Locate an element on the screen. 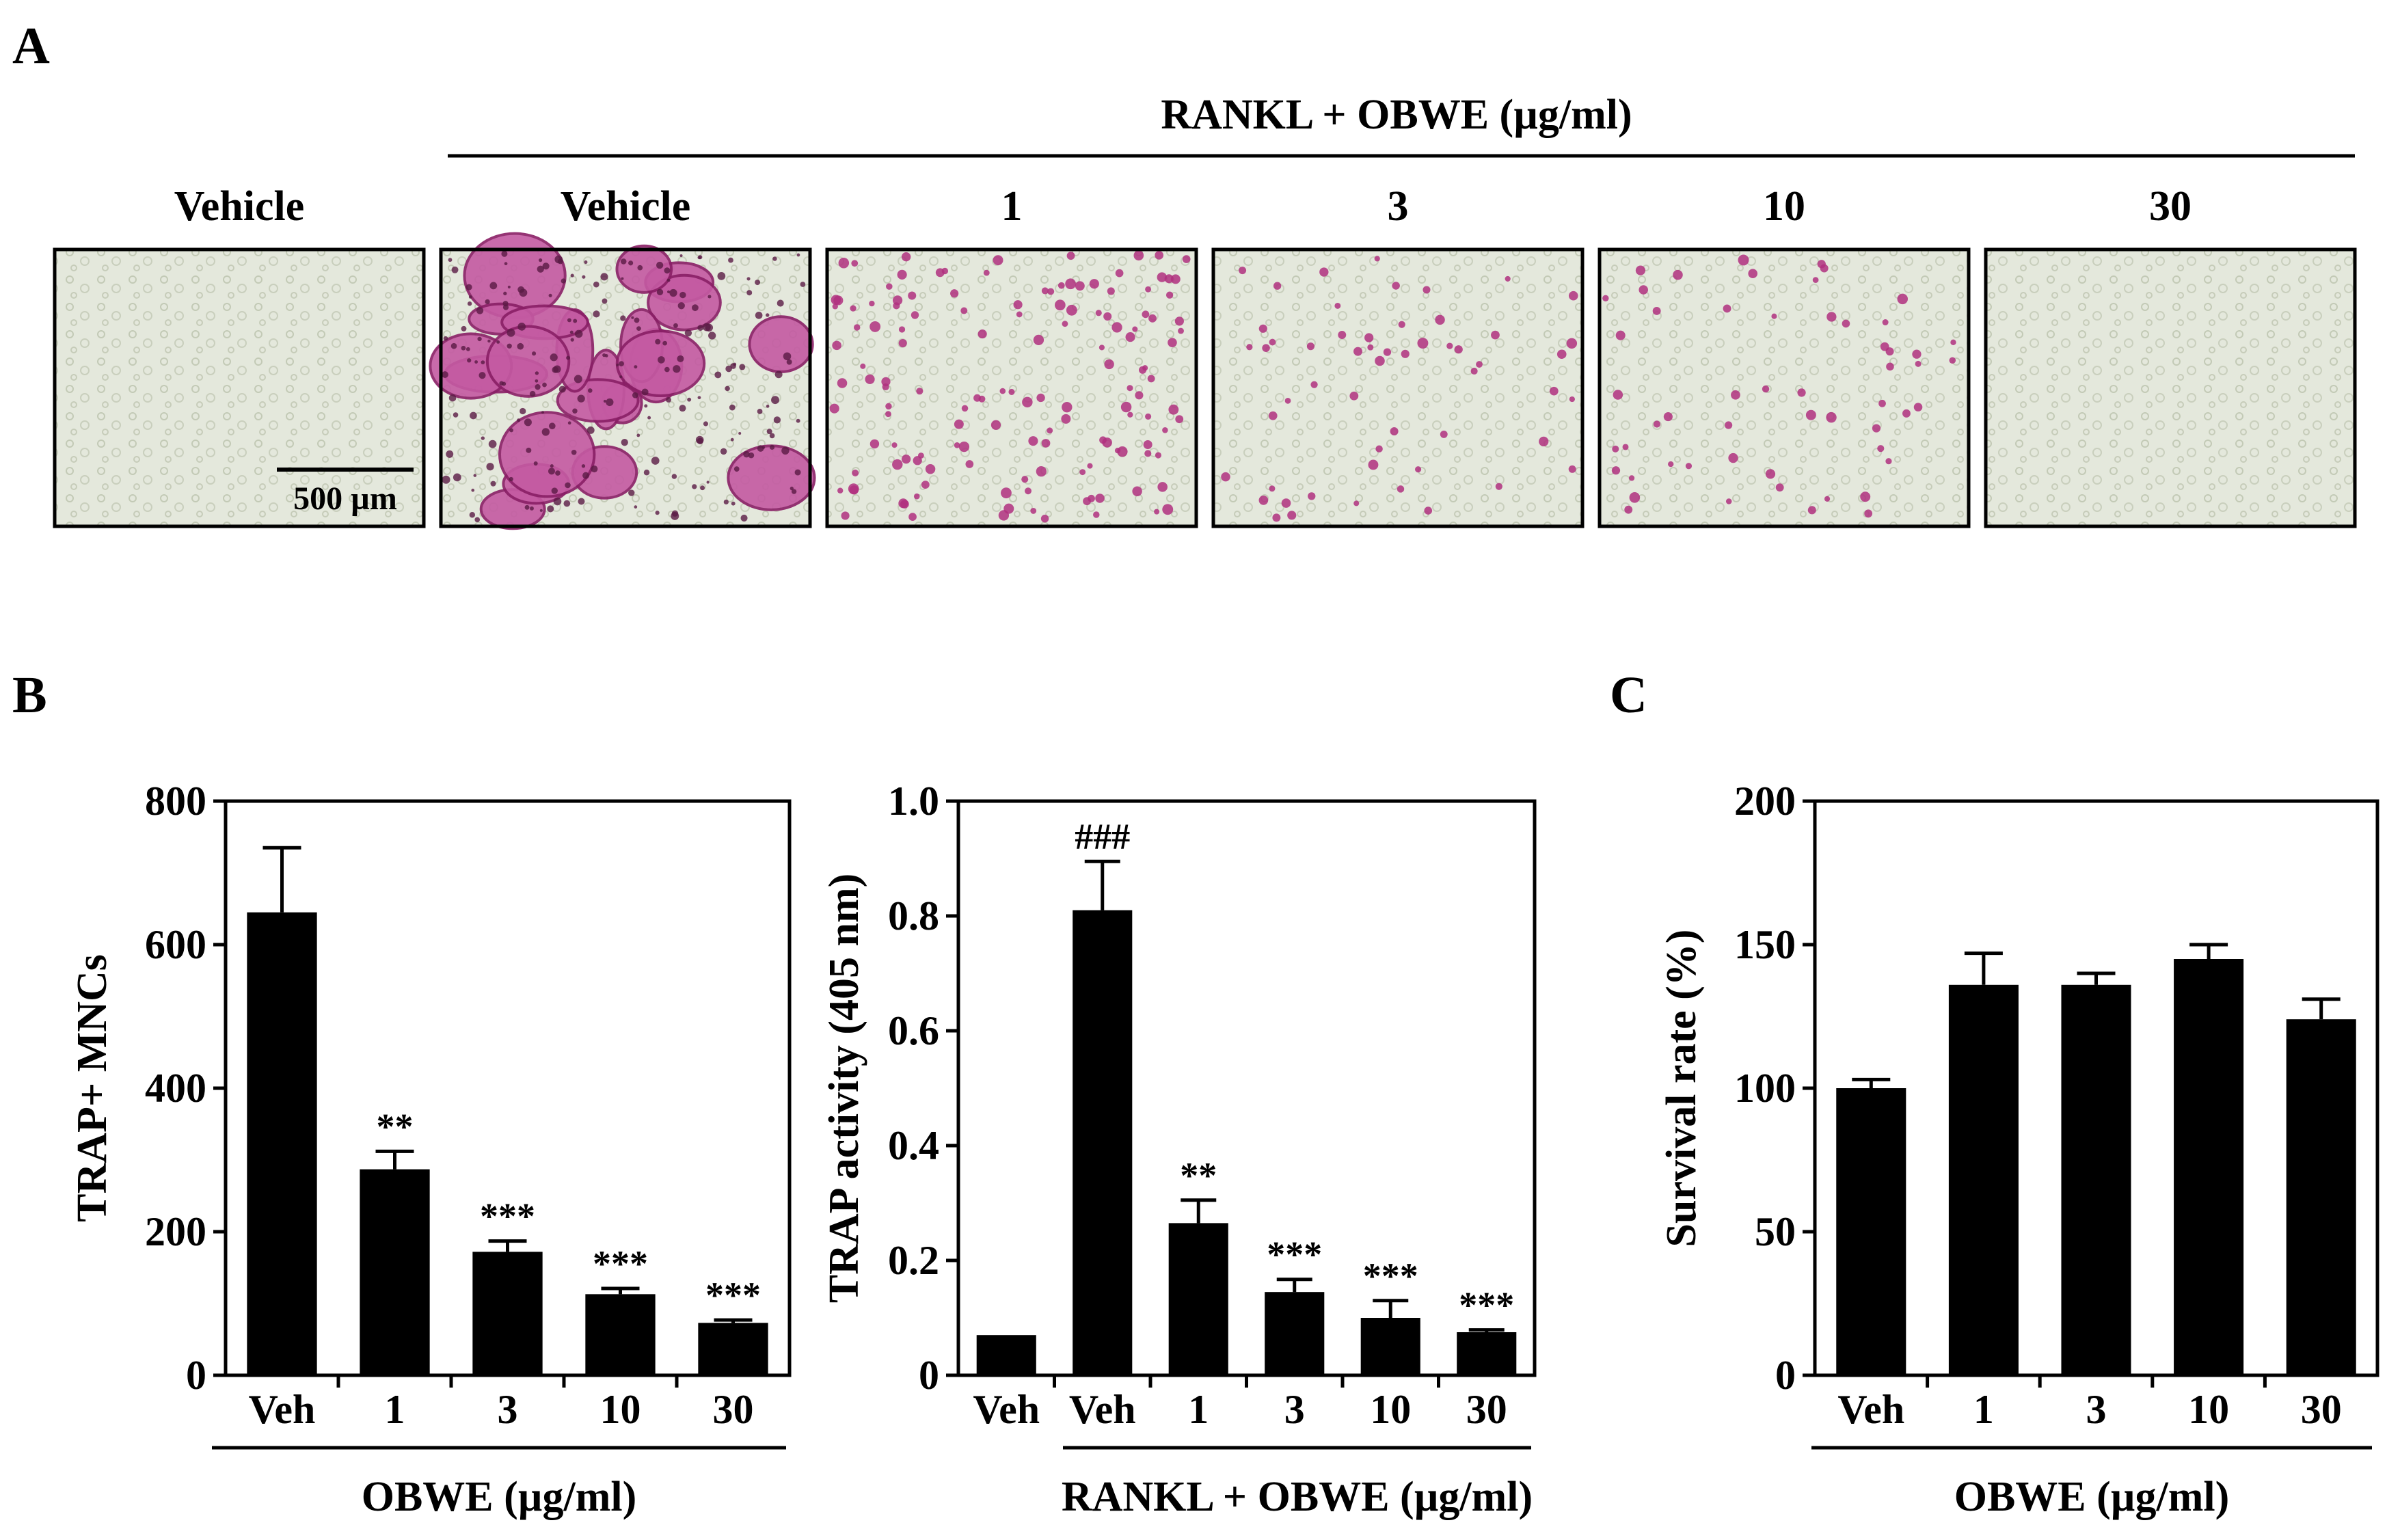  micrograph-label: 10 is located at coordinates (1784, 206).